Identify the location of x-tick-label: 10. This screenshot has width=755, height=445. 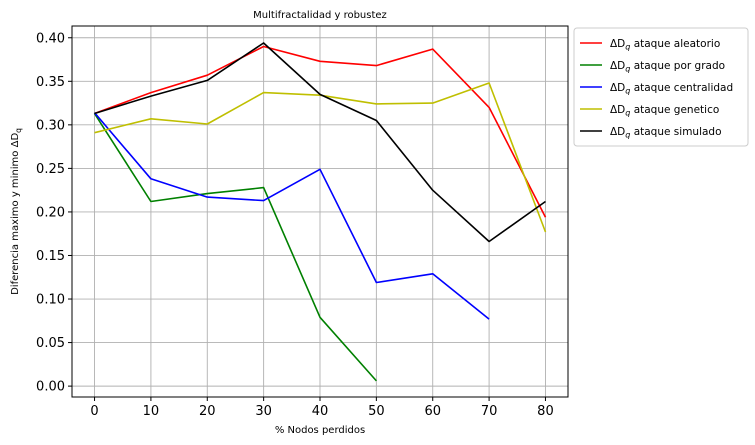
(151, 411).